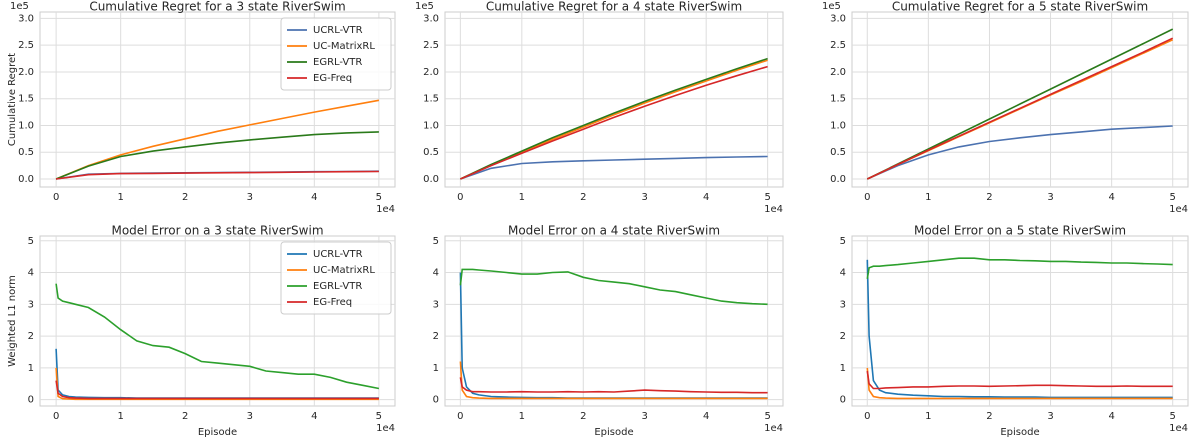 Image resolution: width=1194 pixels, height=442 pixels. I want to click on y-tick-label: 0, so click(843, 400).